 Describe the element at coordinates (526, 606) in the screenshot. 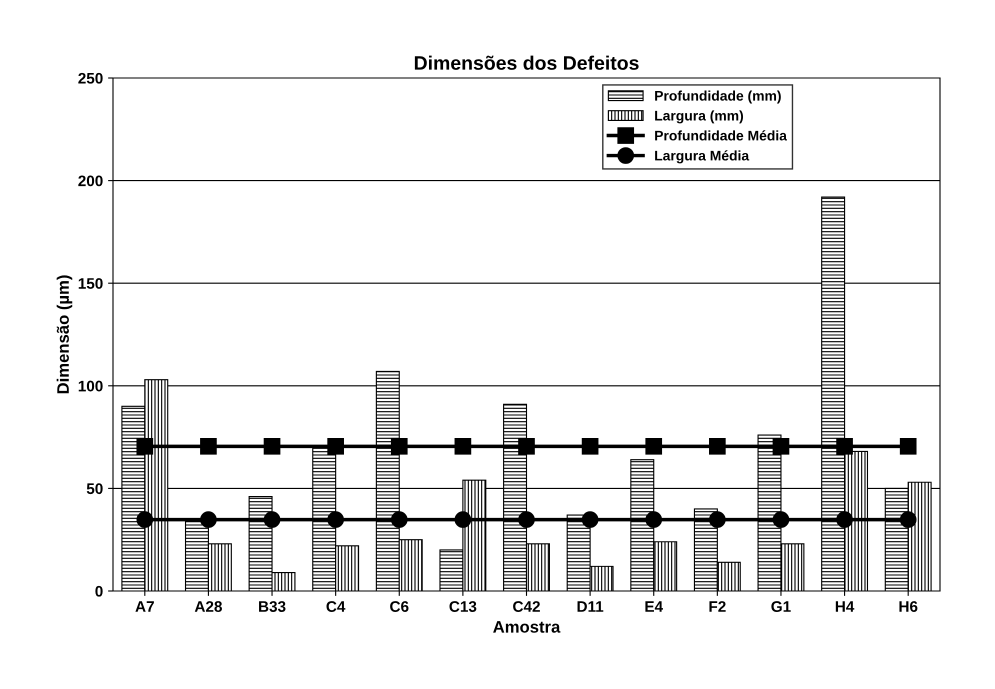

I see `x-tick-label: C42` at that location.